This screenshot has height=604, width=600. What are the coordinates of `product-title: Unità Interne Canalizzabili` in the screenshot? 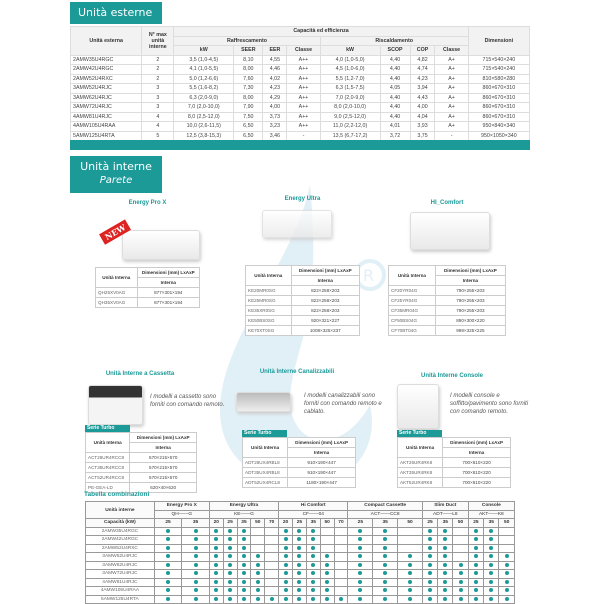 It's located at (297, 372).